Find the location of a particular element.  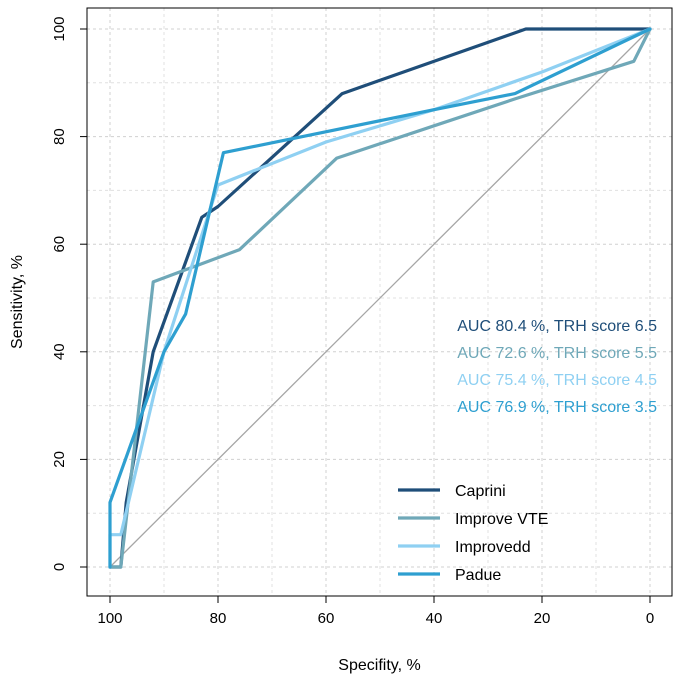

legend: Caprini Improve VTE Improvedd Padue is located at coordinates (473, 533).